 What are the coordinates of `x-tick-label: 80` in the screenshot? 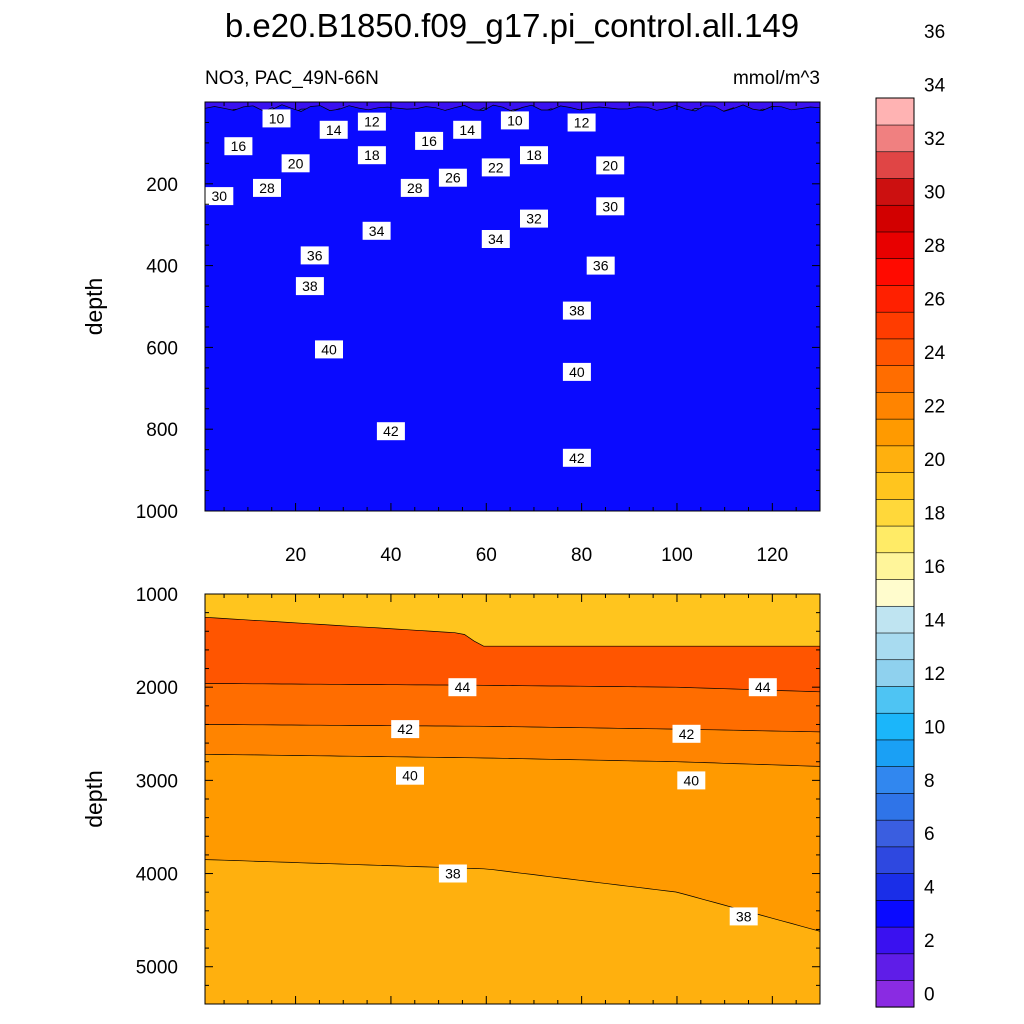 It's located at (581, 555).